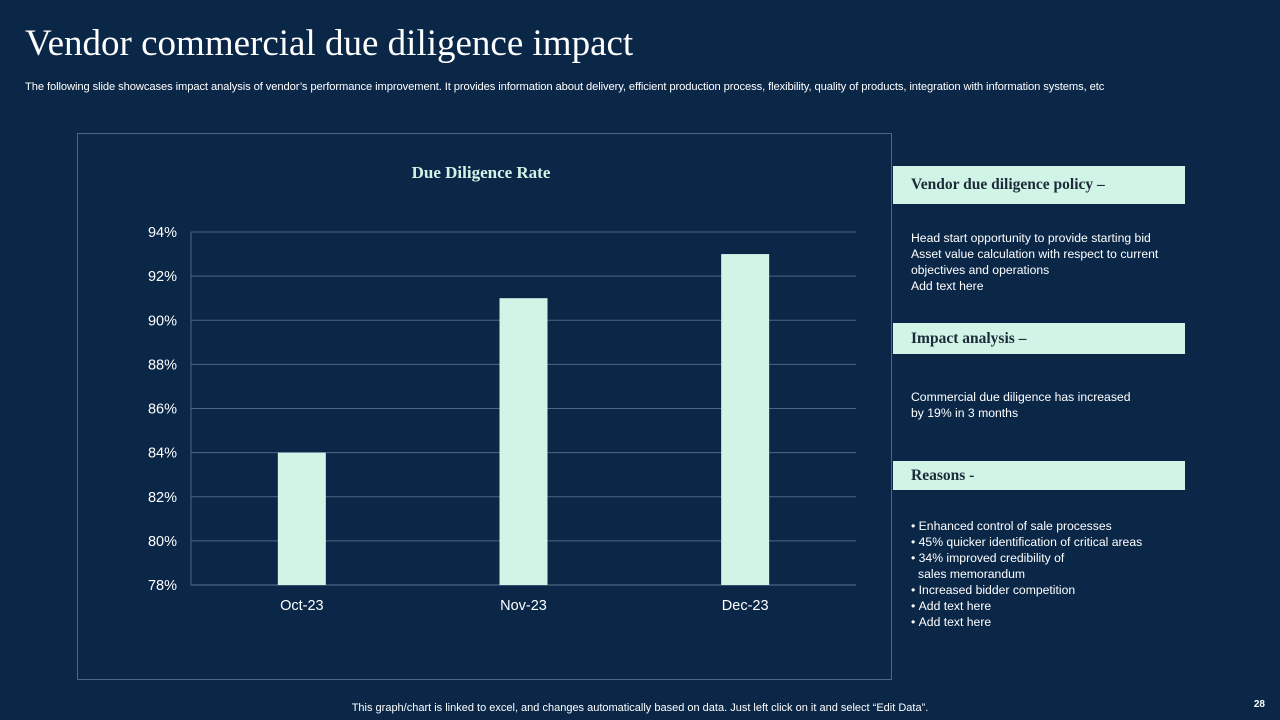 The width and height of the screenshot is (1280, 720). What do you see at coordinates (1259, 704) in the screenshot?
I see `page-number: 28` at bounding box center [1259, 704].